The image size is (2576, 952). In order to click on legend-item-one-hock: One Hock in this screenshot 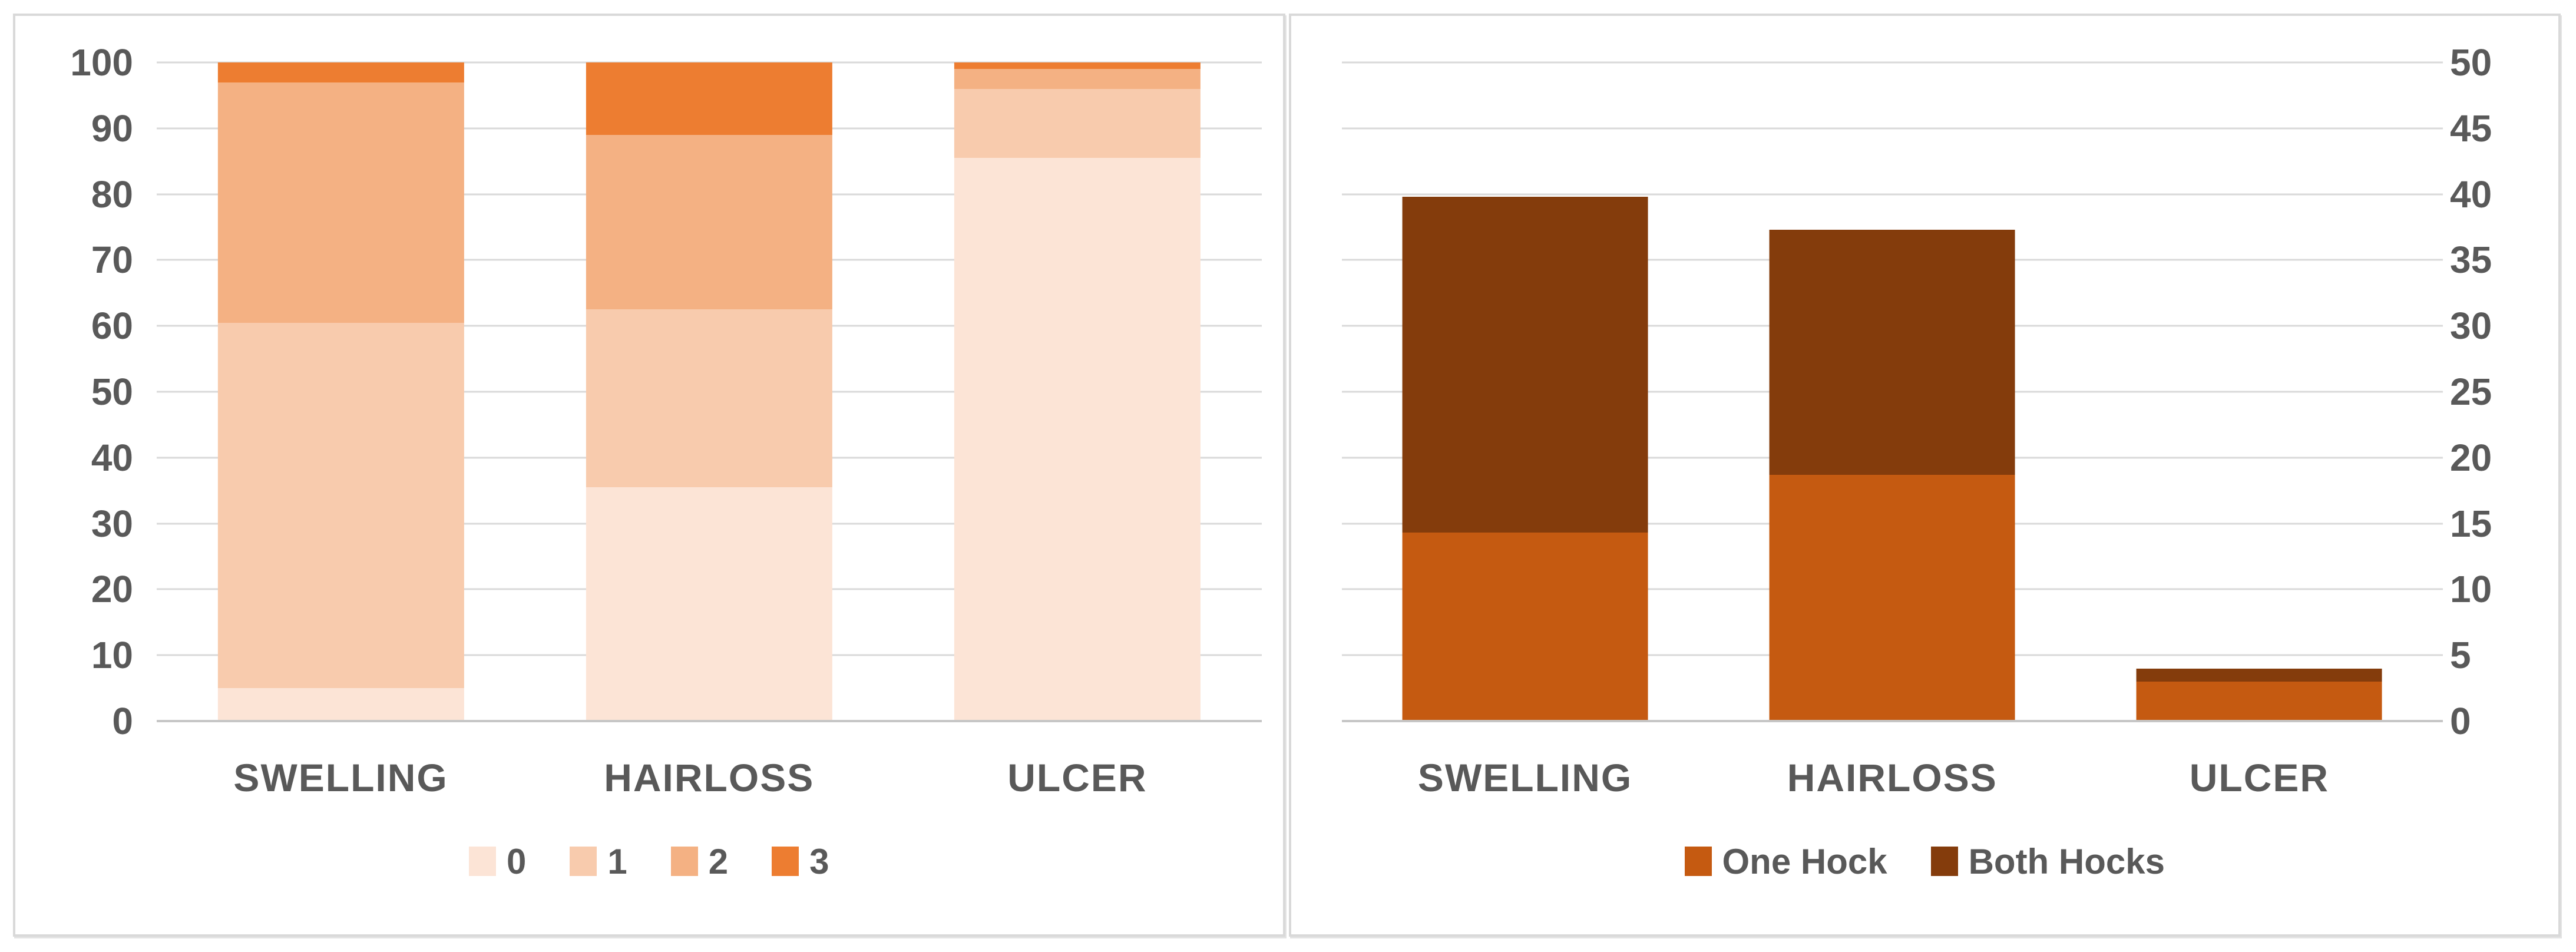, I will do `click(1785, 861)`.